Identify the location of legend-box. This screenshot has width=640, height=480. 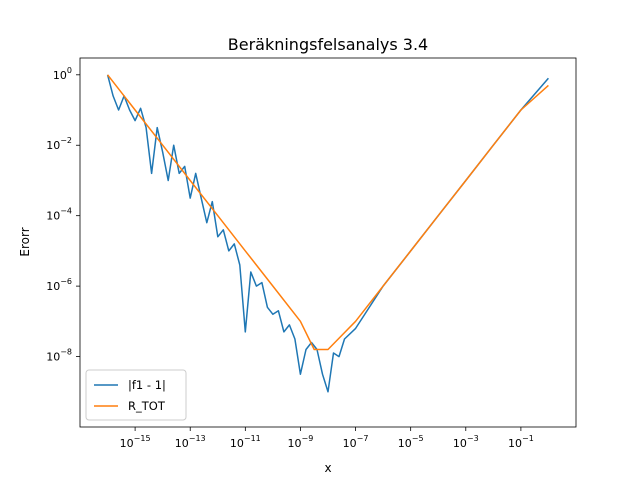
(136, 395).